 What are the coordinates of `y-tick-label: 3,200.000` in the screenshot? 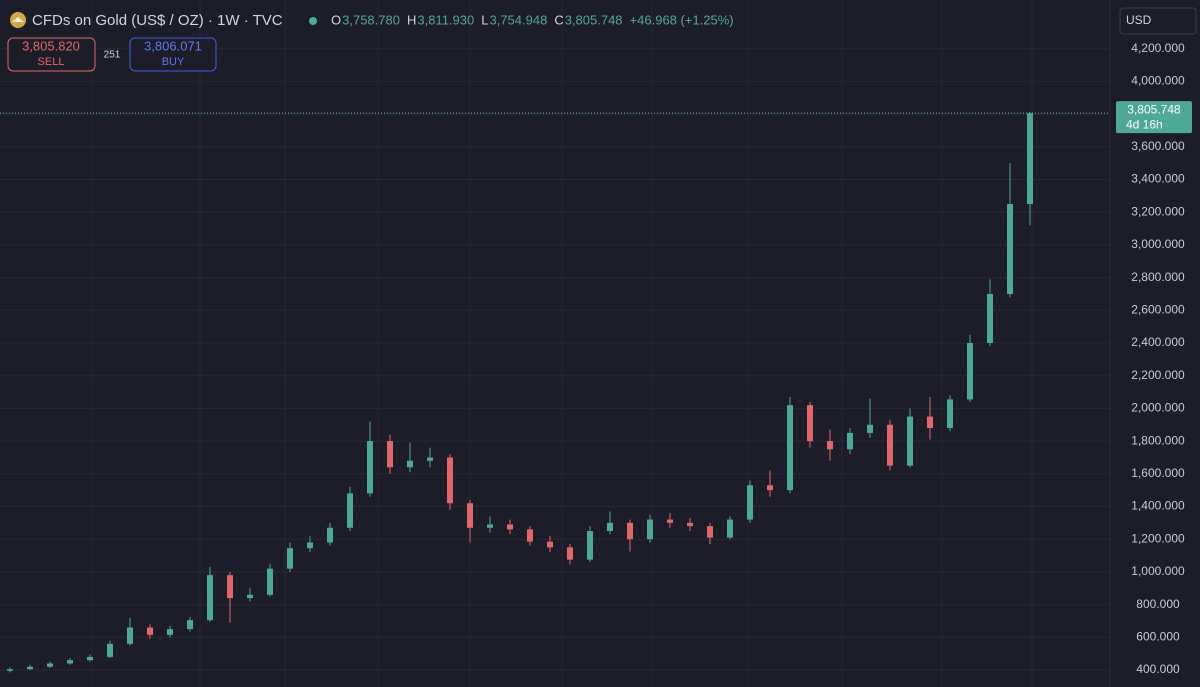 It's located at (1158, 211).